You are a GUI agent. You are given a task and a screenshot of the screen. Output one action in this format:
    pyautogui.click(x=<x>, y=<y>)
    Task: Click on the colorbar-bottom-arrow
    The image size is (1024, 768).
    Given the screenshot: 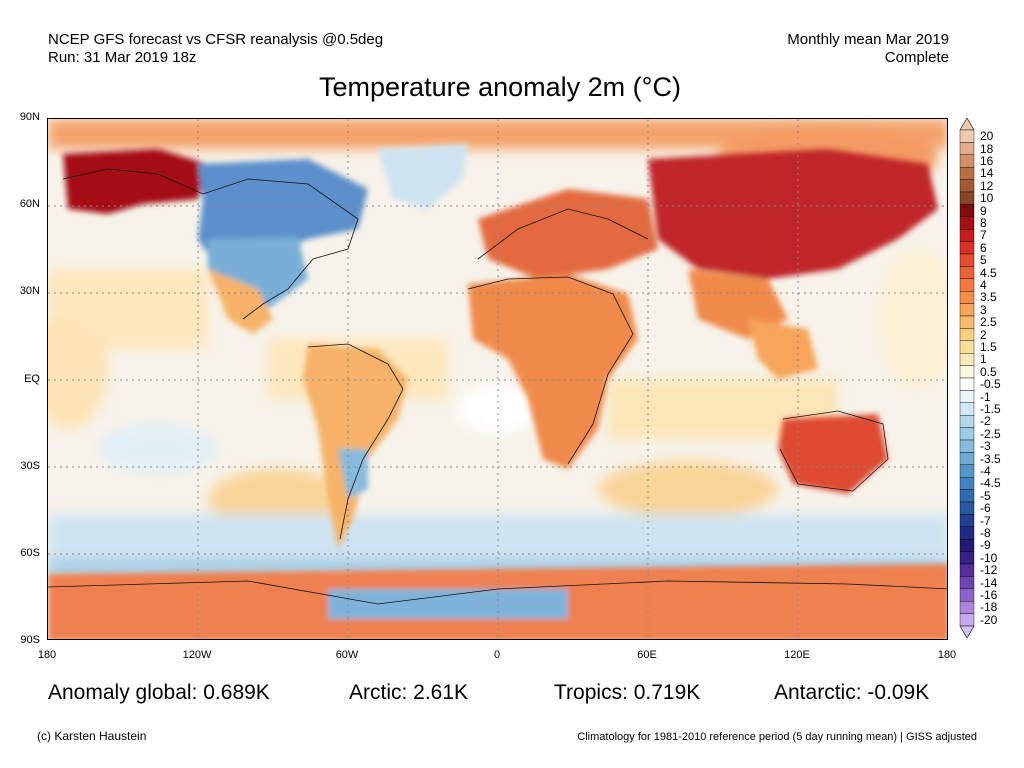 What is the action you would take?
    pyautogui.click(x=967, y=631)
    